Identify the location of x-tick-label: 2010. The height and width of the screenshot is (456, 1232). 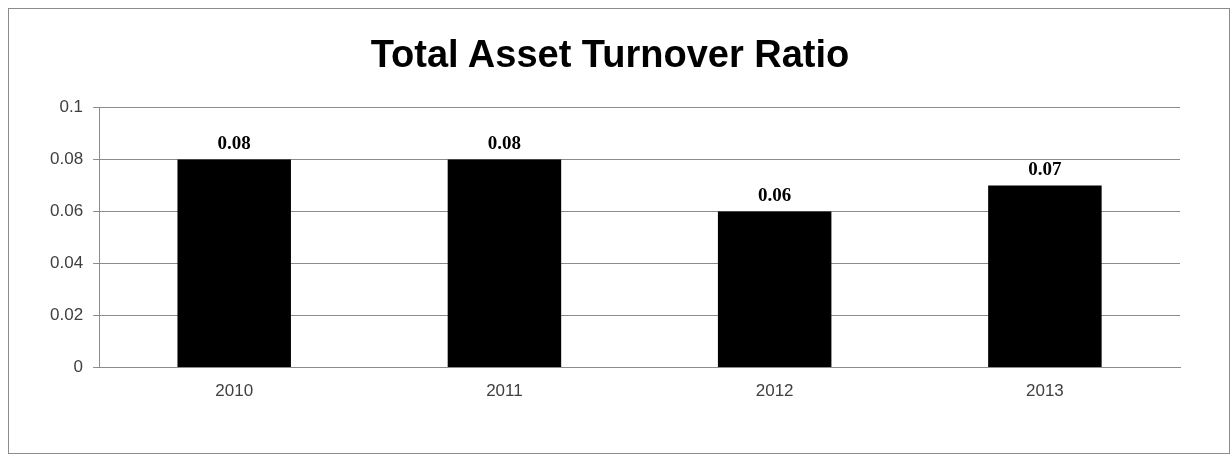
(234, 391).